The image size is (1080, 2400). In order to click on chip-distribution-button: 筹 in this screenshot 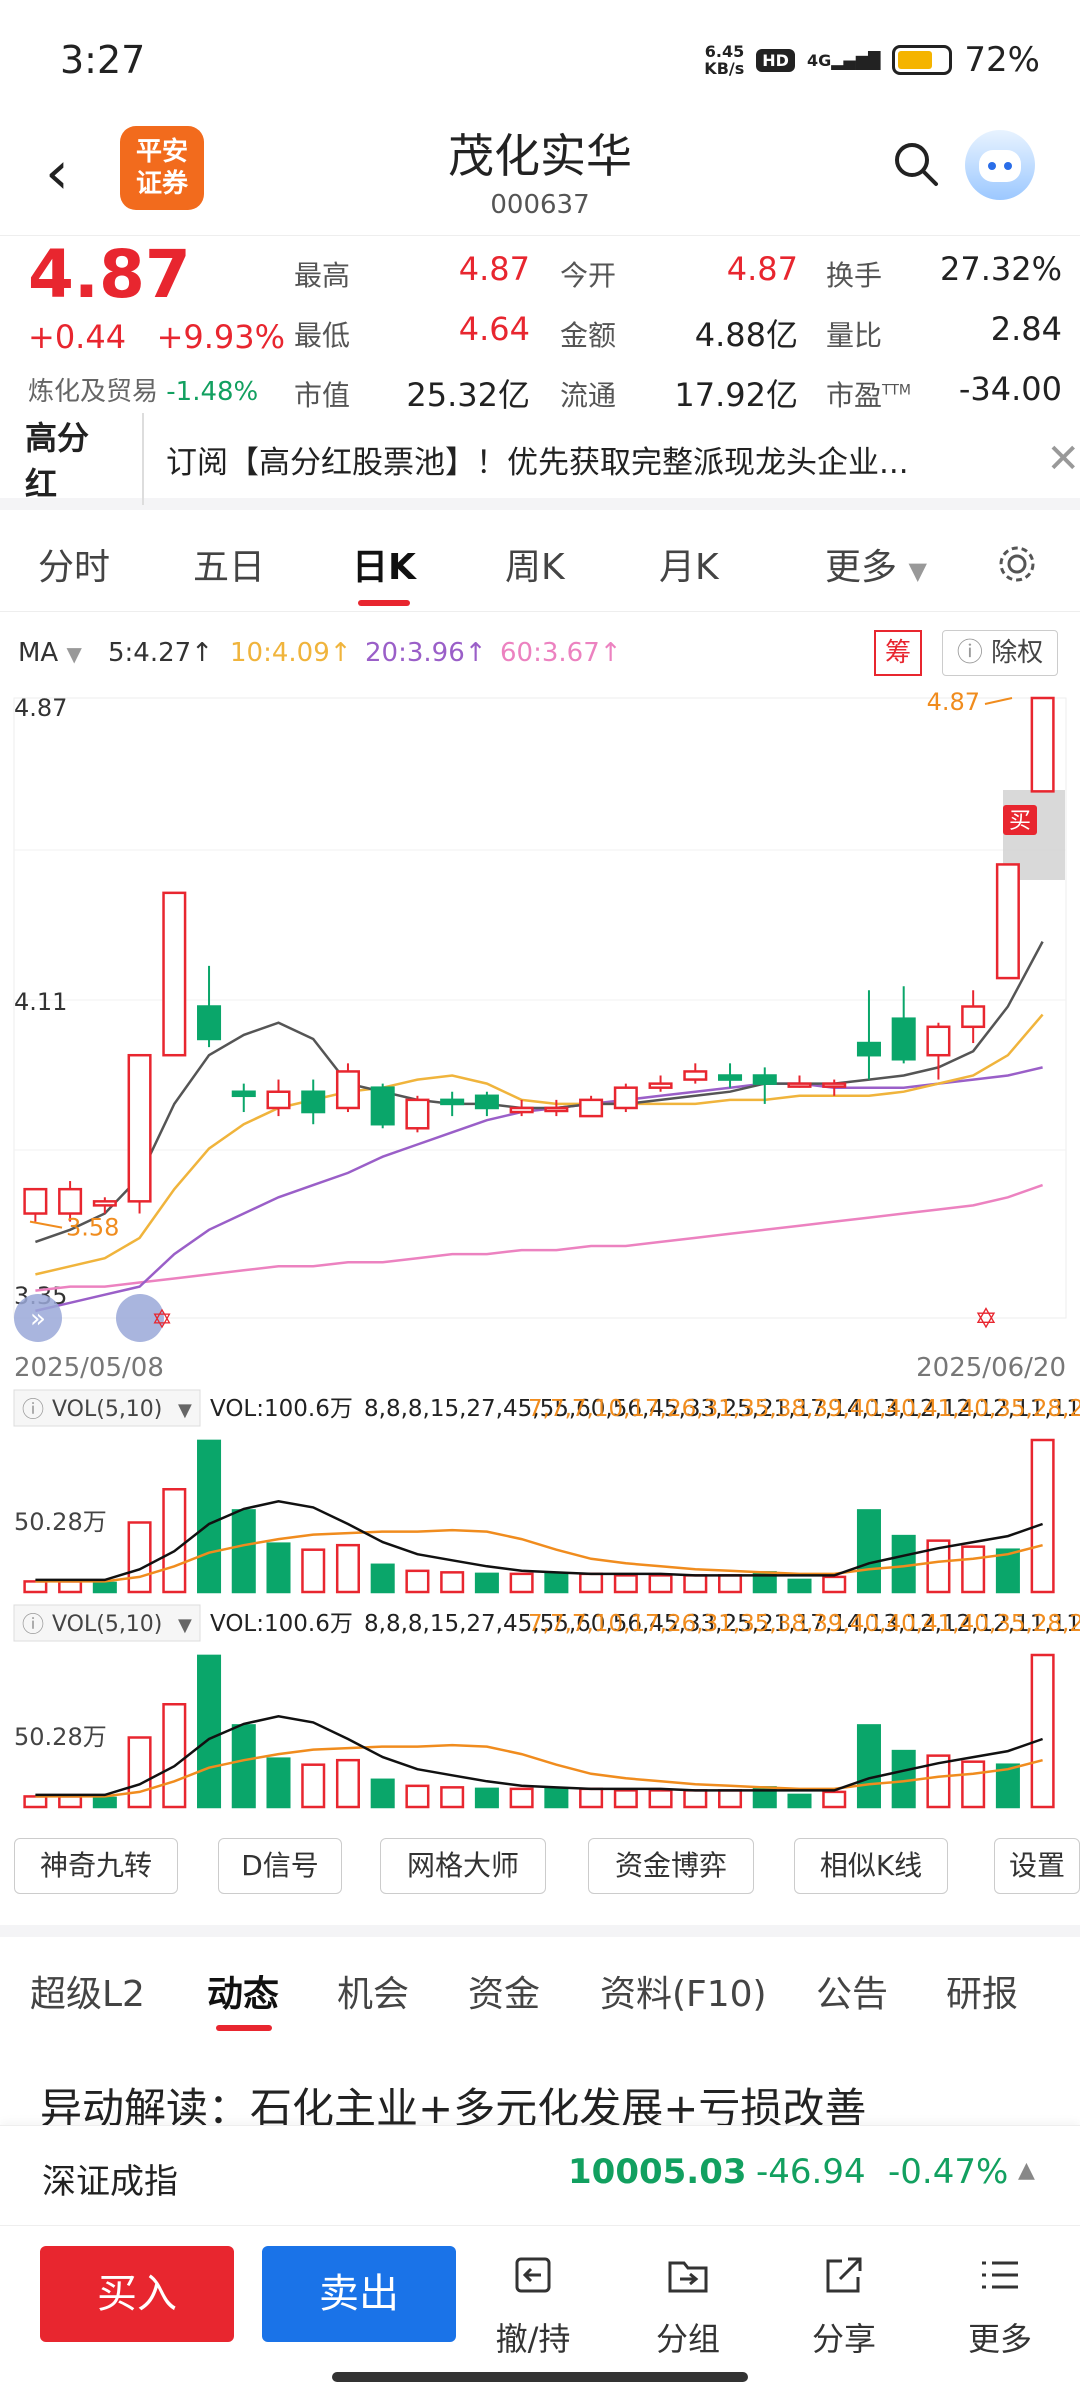, I will do `click(898, 653)`.